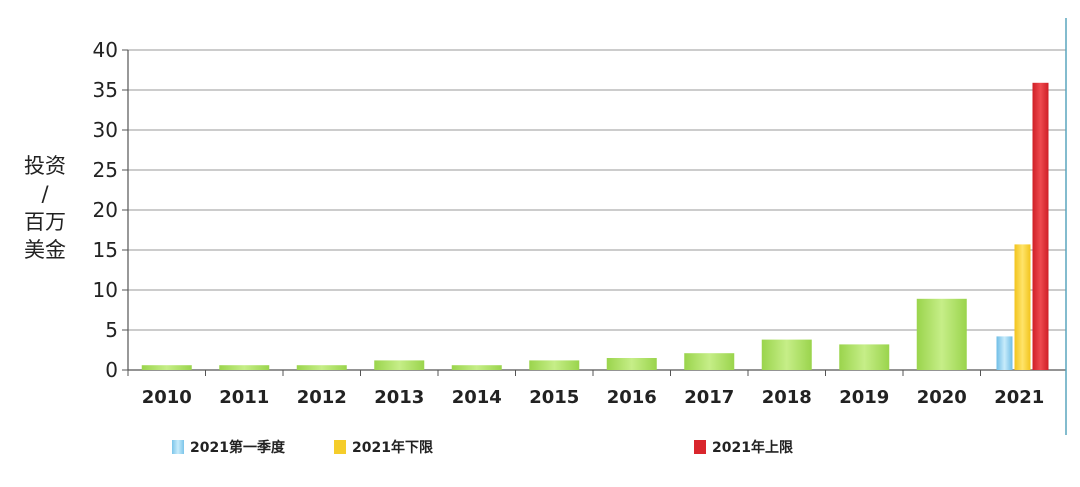 This screenshot has width=1080, height=487. What do you see at coordinates (45, 222) in the screenshot?
I see `y-axis-label-line-3: 百万` at bounding box center [45, 222].